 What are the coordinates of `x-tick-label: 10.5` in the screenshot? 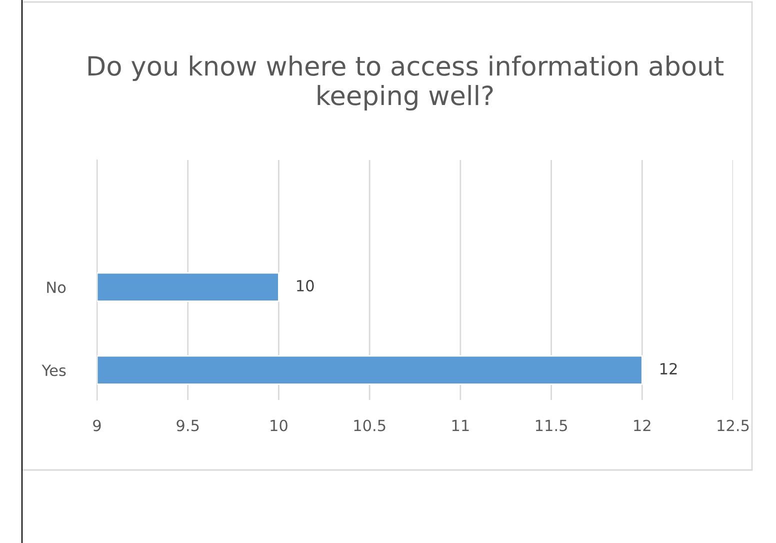 It's located at (370, 426).